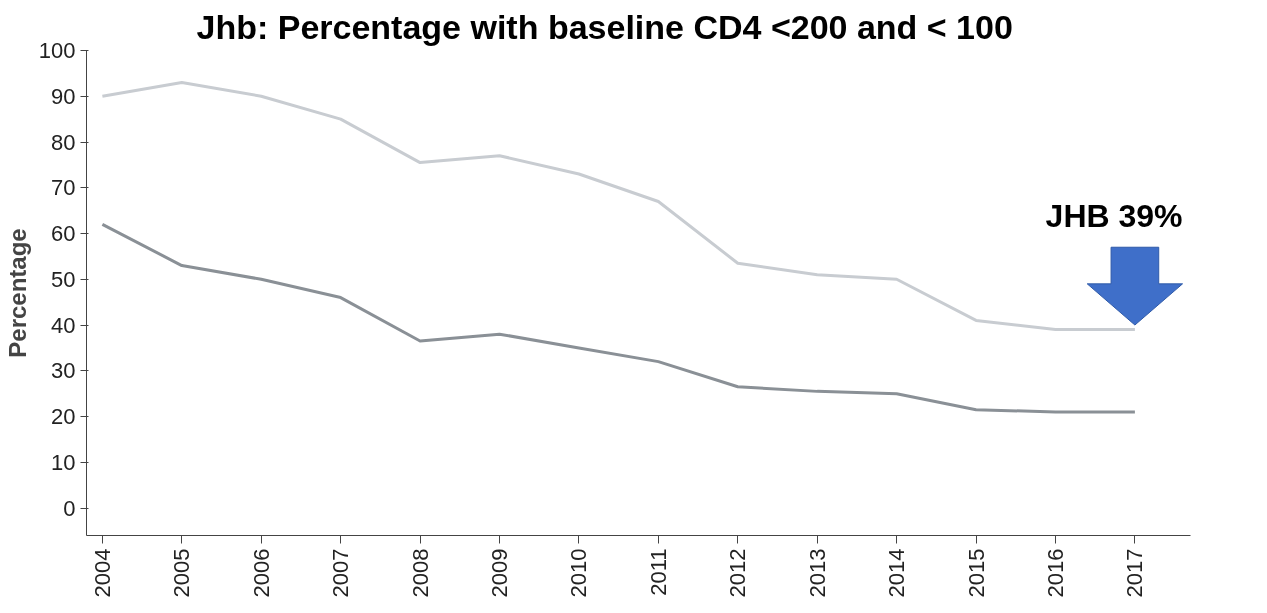 The width and height of the screenshot is (1267, 613). What do you see at coordinates (261, 573) in the screenshot?
I see `x-tick-label: 2006` at bounding box center [261, 573].